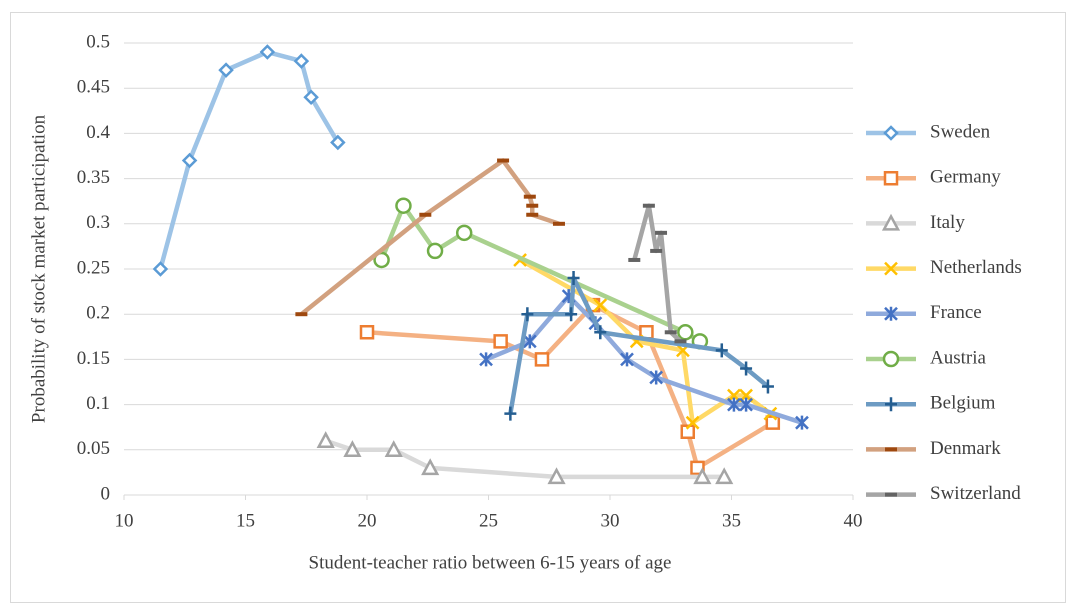 The height and width of the screenshot is (608, 1076). Describe the element at coordinates (98, 313) in the screenshot. I see `y-tick-label: 0.2` at that location.